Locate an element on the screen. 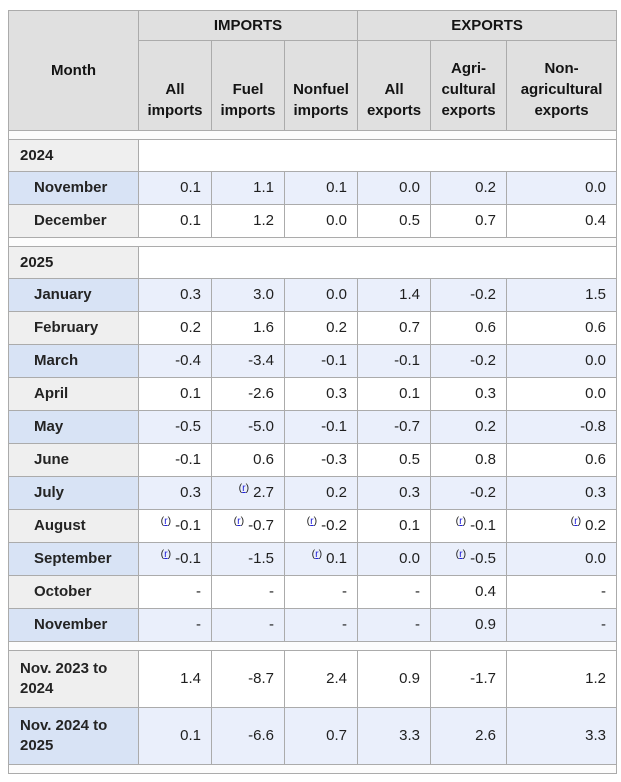 This screenshot has width=621, height=782. cell-value: 0.8 is located at coordinates (486, 459).